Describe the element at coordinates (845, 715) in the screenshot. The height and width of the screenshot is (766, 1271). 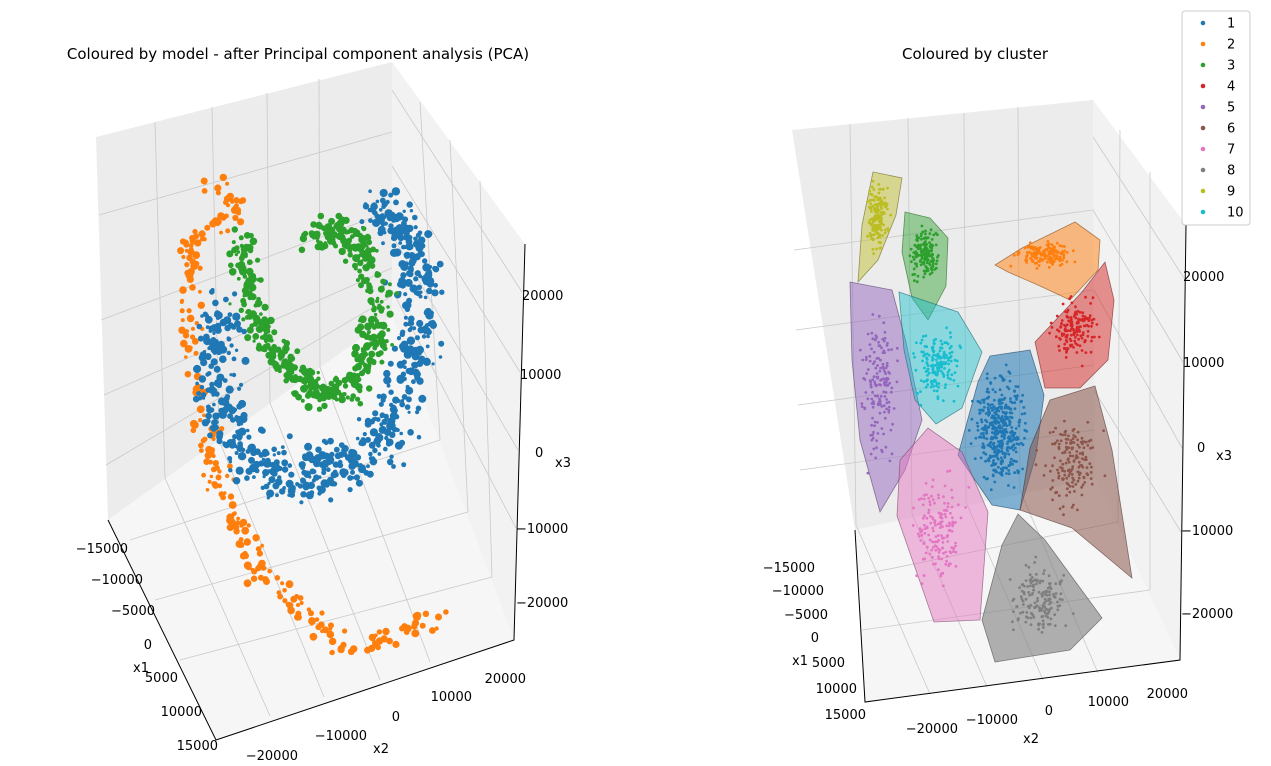
I see `right-x1-tick: 15000` at that location.